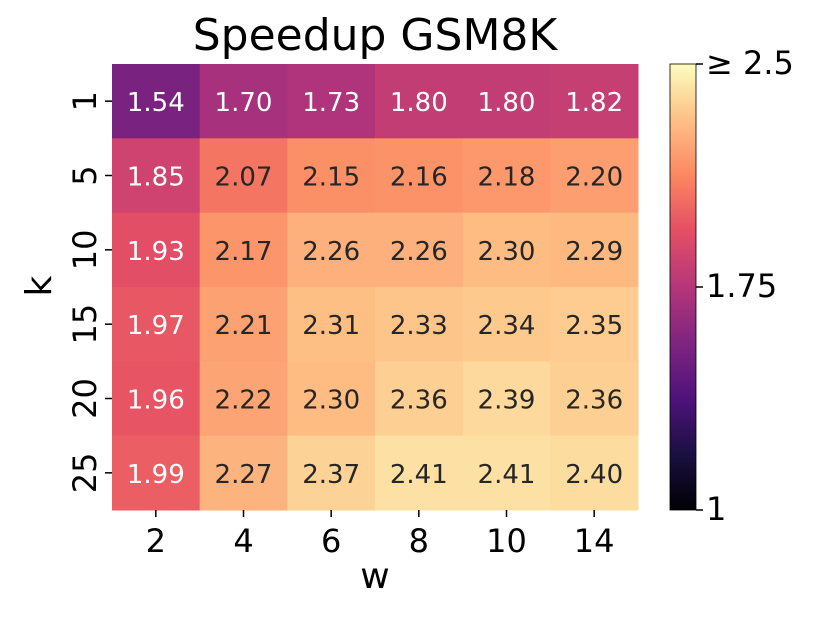 This screenshot has width=830, height=623. I want to click on y-tick-label: 25, so click(85, 472).